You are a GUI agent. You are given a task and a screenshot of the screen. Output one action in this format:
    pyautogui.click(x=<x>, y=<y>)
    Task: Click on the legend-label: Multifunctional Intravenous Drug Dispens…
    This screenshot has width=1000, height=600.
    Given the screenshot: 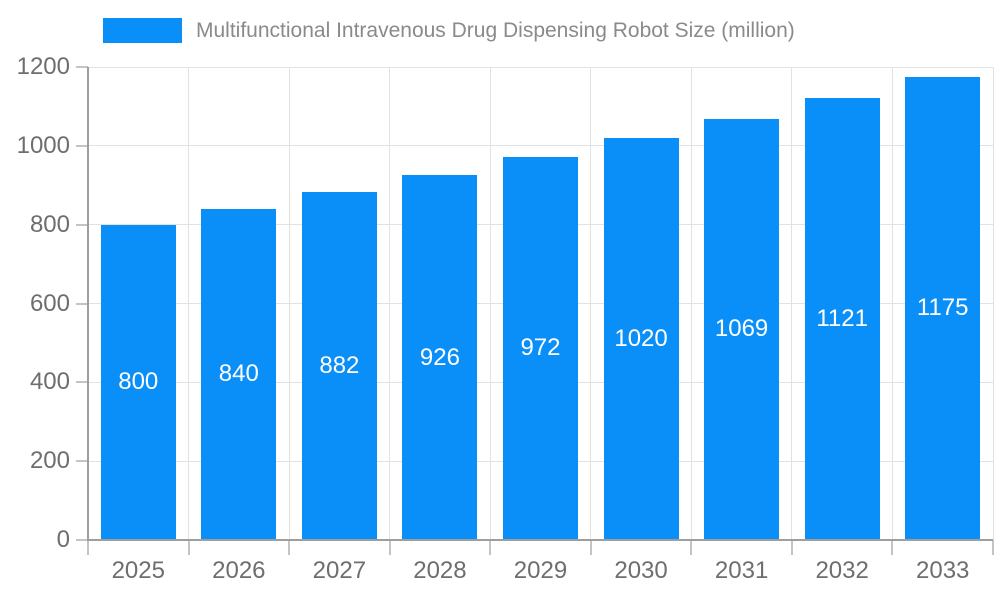 What is the action you would take?
    pyautogui.click(x=495, y=30)
    